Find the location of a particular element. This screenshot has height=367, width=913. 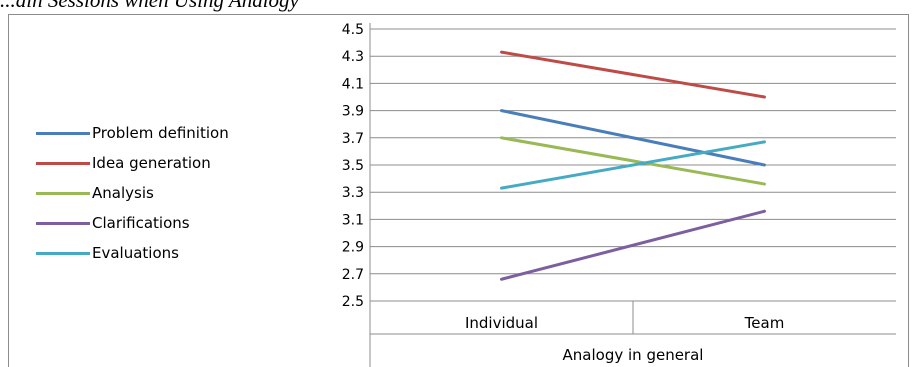

y-tick-label: 3.7 is located at coordinates (353, 139).